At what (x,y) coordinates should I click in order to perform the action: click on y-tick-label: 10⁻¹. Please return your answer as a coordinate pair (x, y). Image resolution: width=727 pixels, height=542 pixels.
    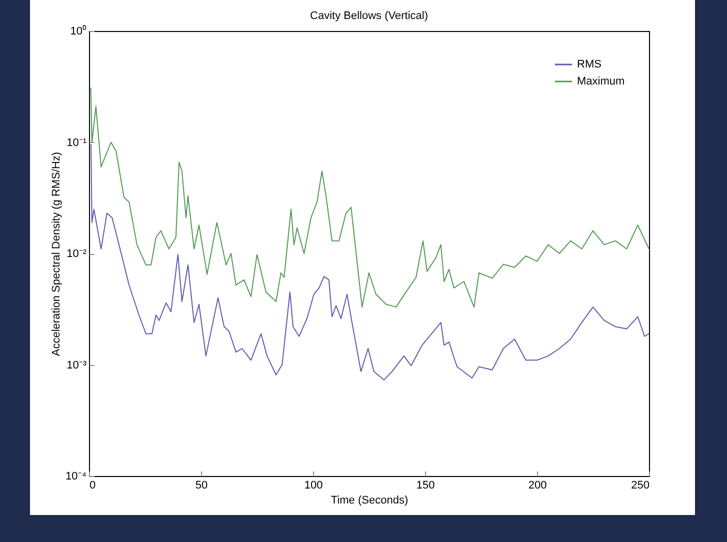
    Looking at the image, I should click on (76, 142).